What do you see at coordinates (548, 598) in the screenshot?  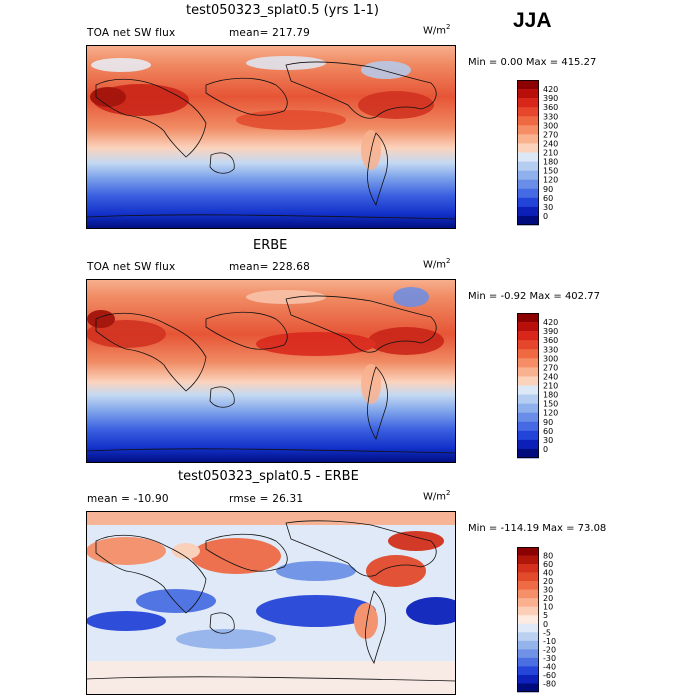 I see `colorbar-label: 20` at bounding box center [548, 598].